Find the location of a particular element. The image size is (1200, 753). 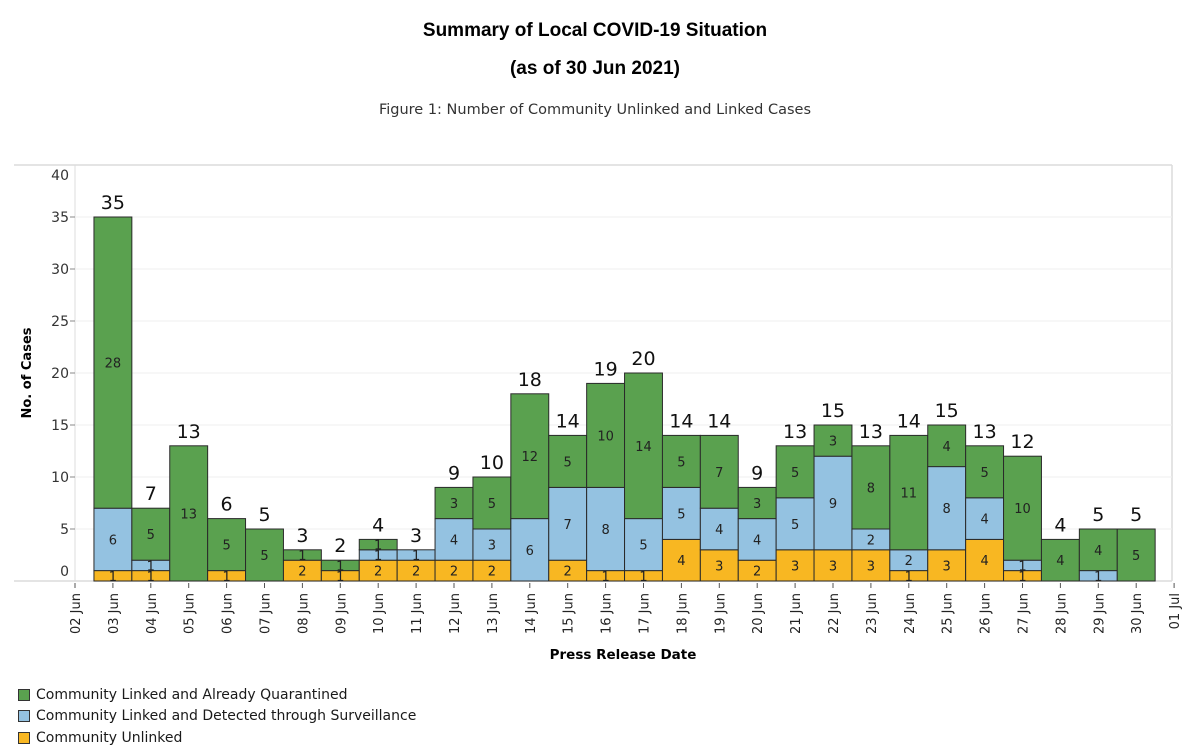

legend-swatch-unlinked is located at coordinates (24, 737).